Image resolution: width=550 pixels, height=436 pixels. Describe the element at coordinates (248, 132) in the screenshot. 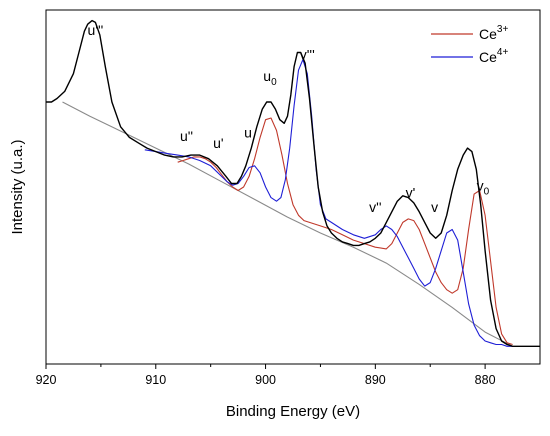

I see `peak-label: u` at that location.